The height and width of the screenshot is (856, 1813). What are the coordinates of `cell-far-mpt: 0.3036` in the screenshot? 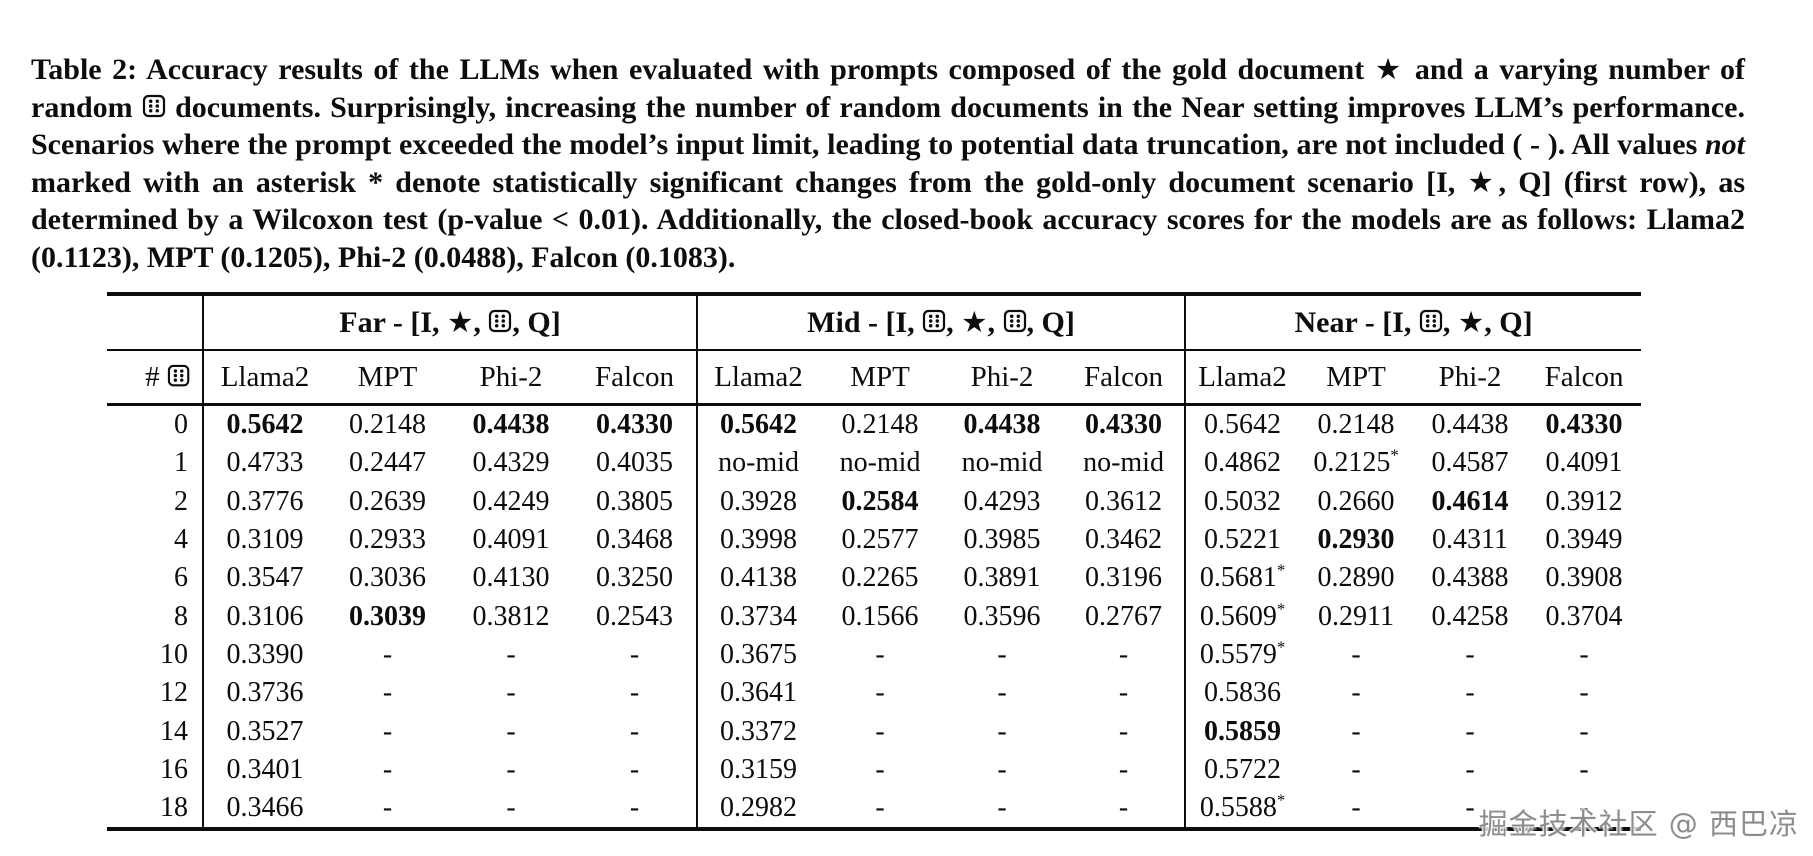 It's located at (387, 578).